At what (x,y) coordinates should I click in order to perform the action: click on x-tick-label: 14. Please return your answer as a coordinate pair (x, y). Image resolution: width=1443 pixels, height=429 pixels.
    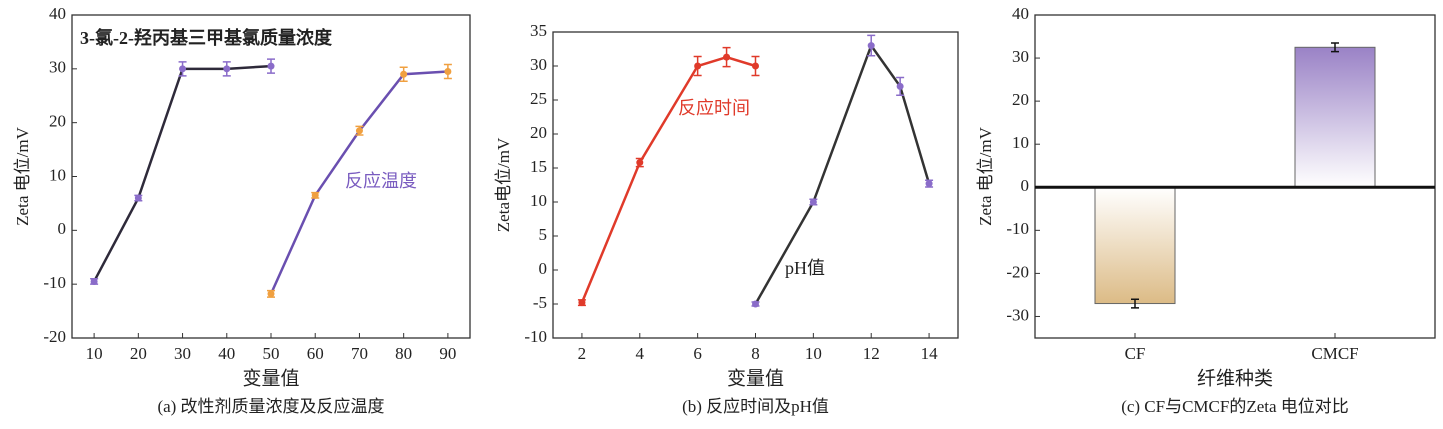
    Looking at the image, I should click on (930, 353).